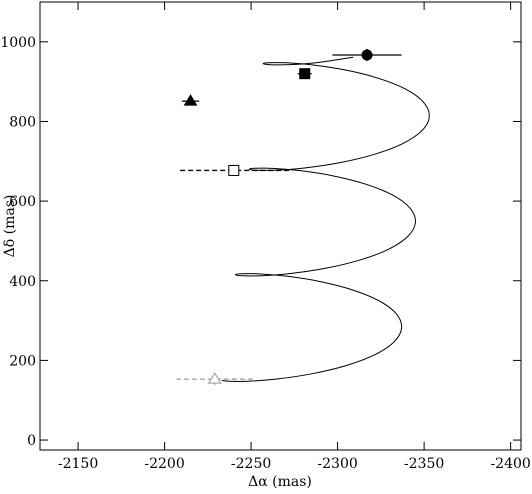  I want to click on x-tick-label: -2200, so click(164, 464).